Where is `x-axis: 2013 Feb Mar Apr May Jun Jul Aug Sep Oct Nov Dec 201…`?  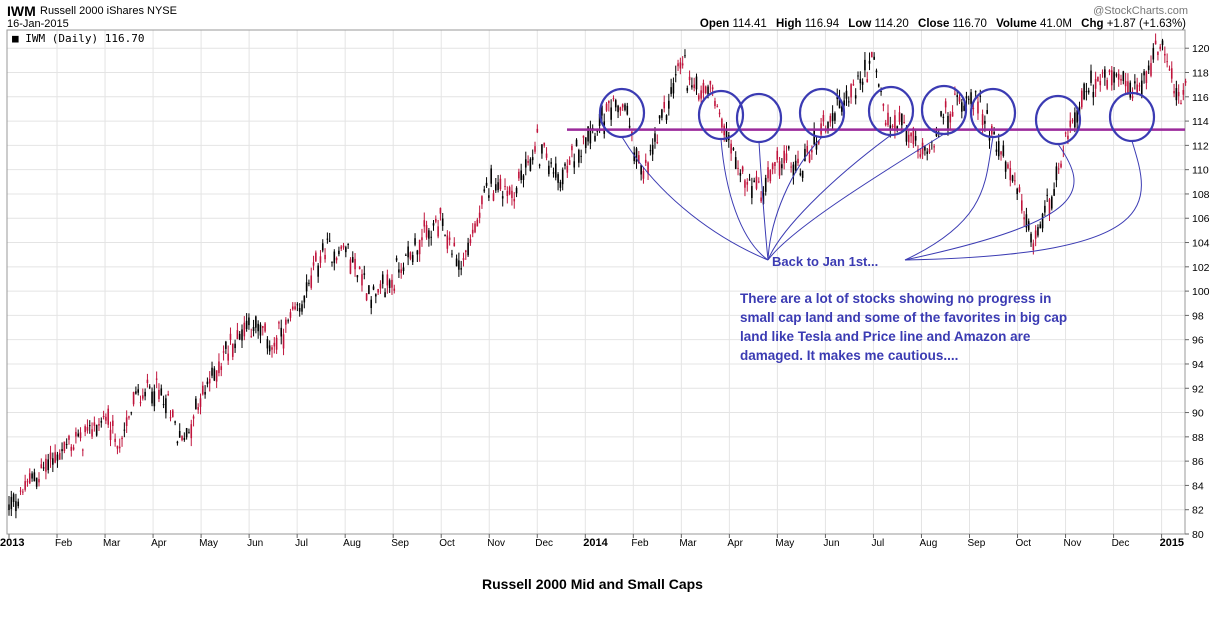 x-axis: 2013 Feb Mar Apr May Jun Jul Aug Sep Oct Nov Dec 201… is located at coordinates (592, 541).